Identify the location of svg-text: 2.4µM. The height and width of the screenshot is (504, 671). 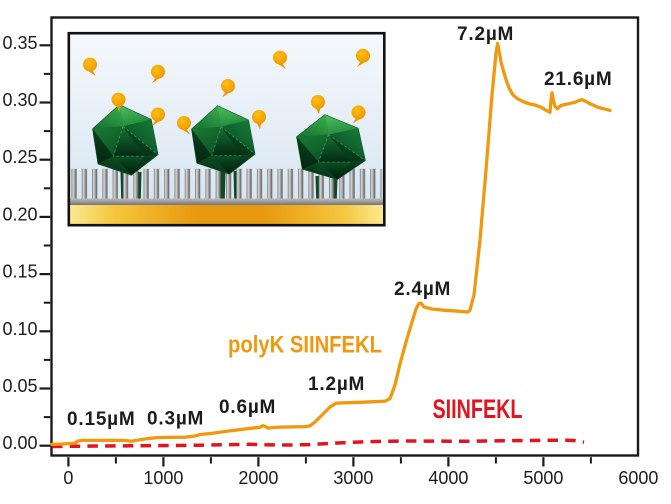
(422, 289).